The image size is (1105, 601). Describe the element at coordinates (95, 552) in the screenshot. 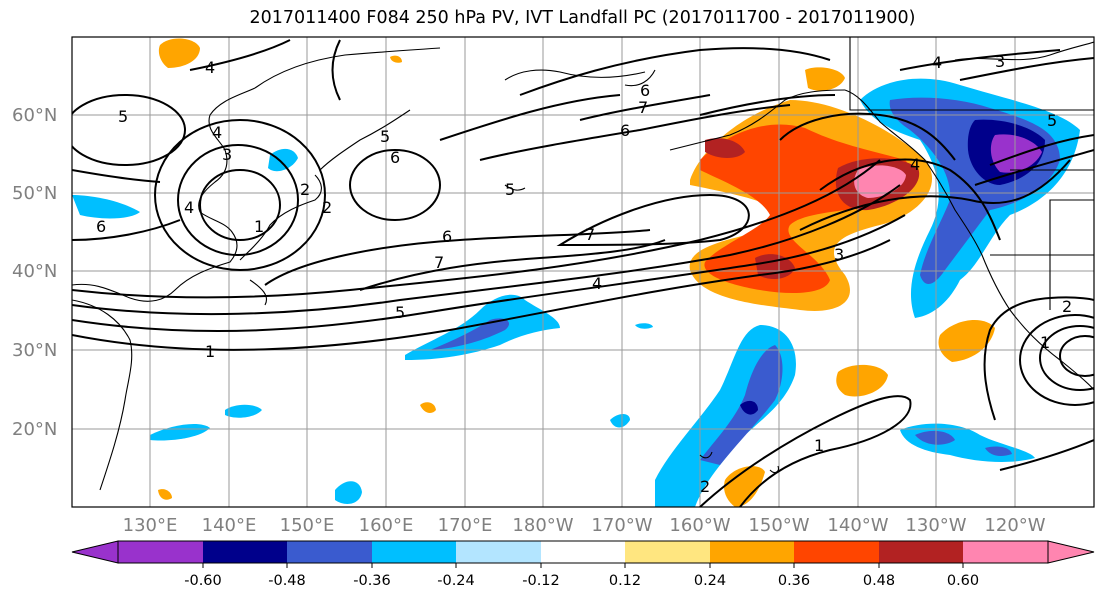

I see `colorbar-extend-low` at that location.